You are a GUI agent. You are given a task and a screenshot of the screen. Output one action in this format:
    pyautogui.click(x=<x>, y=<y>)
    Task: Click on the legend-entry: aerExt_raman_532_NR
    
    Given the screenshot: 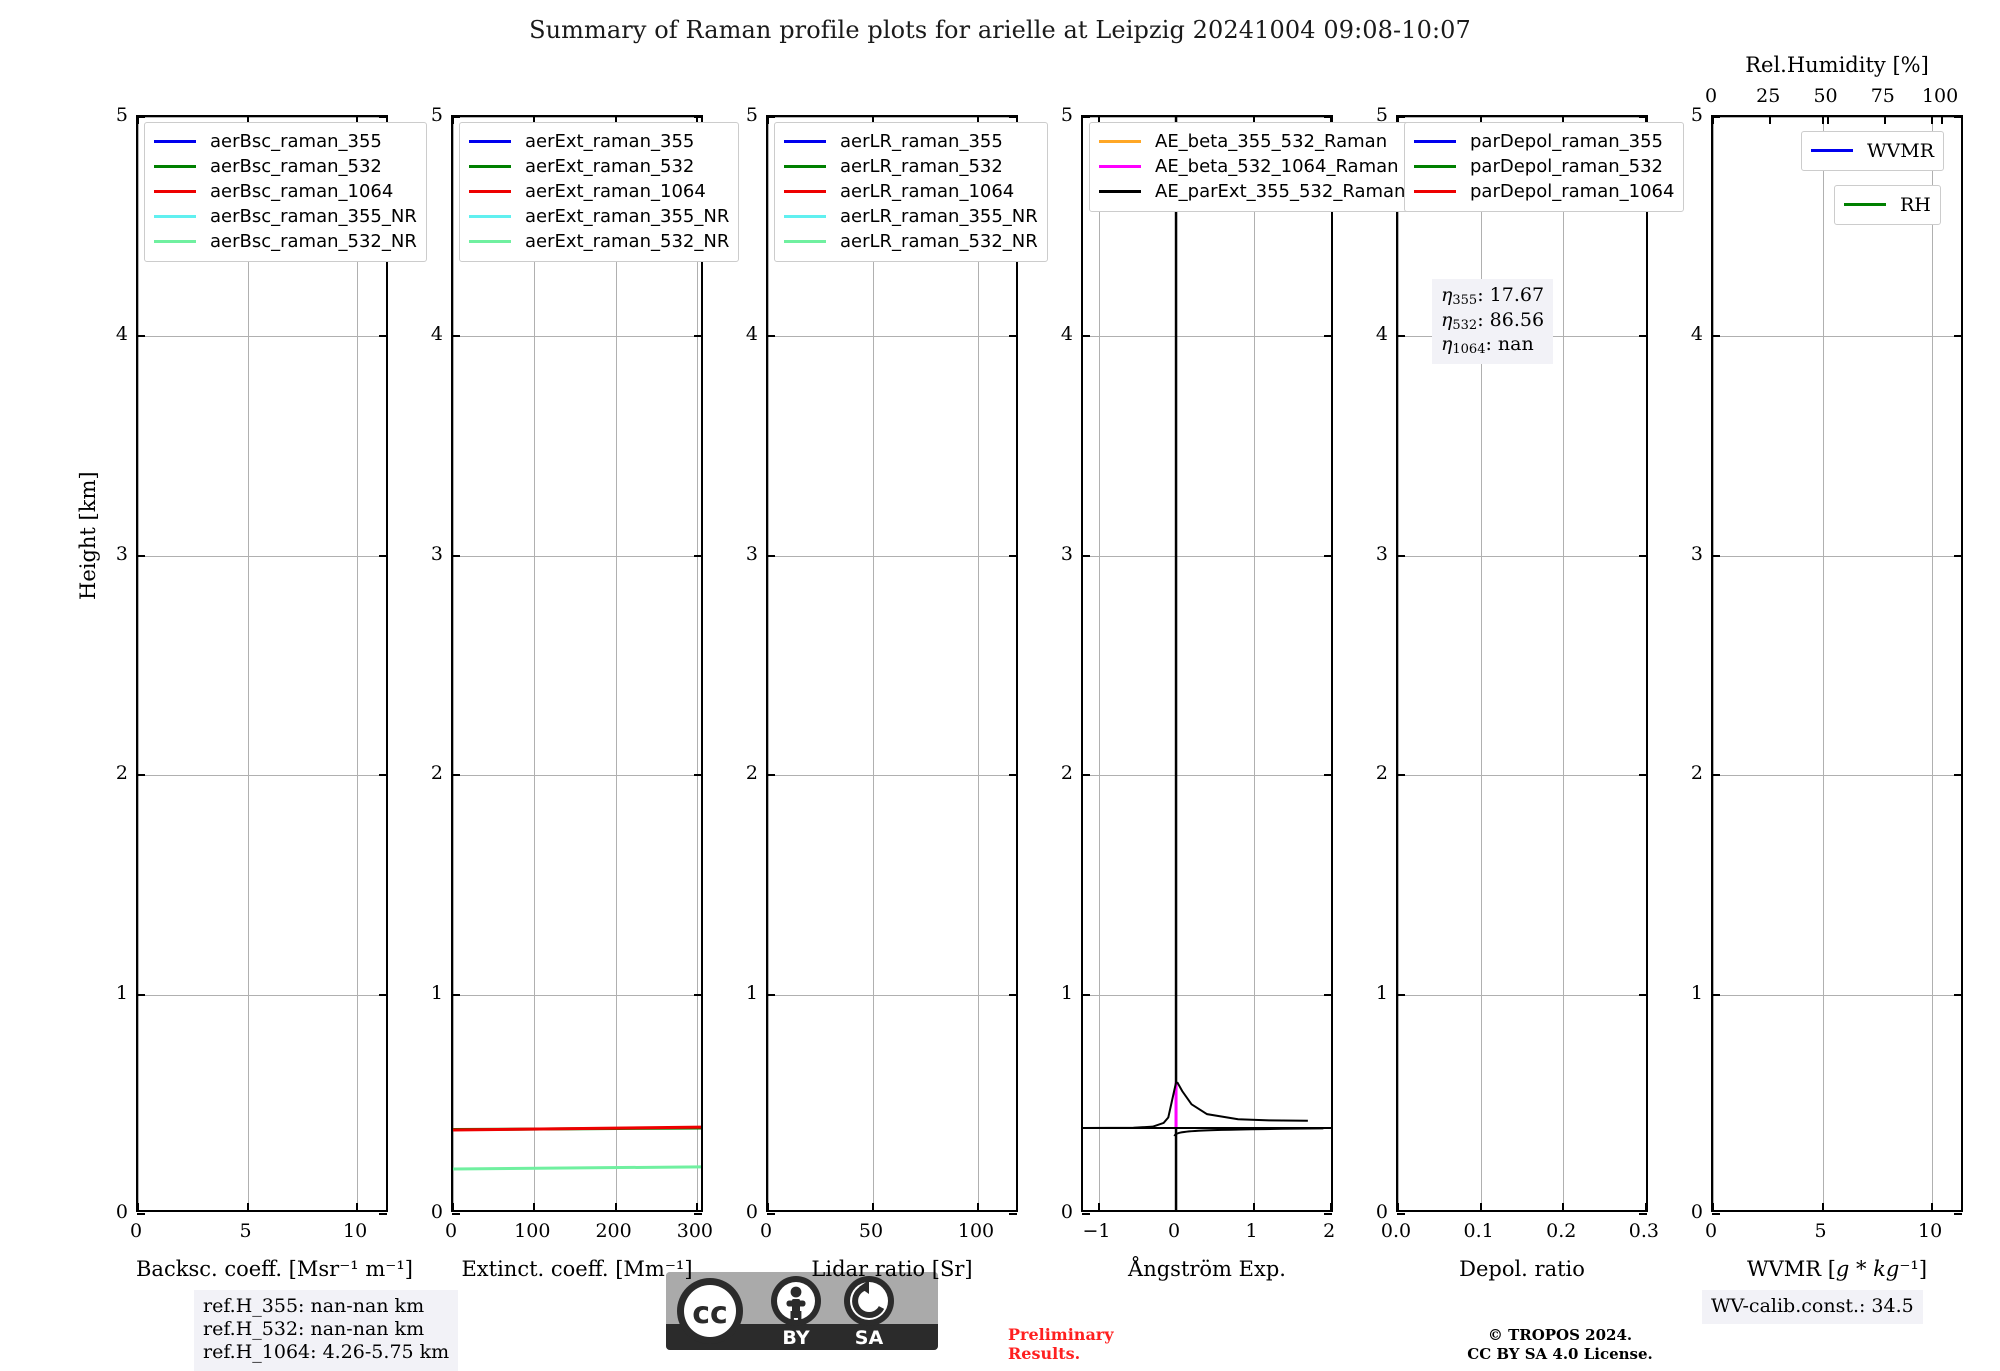 What is the action you would take?
    pyautogui.click(x=599, y=241)
    